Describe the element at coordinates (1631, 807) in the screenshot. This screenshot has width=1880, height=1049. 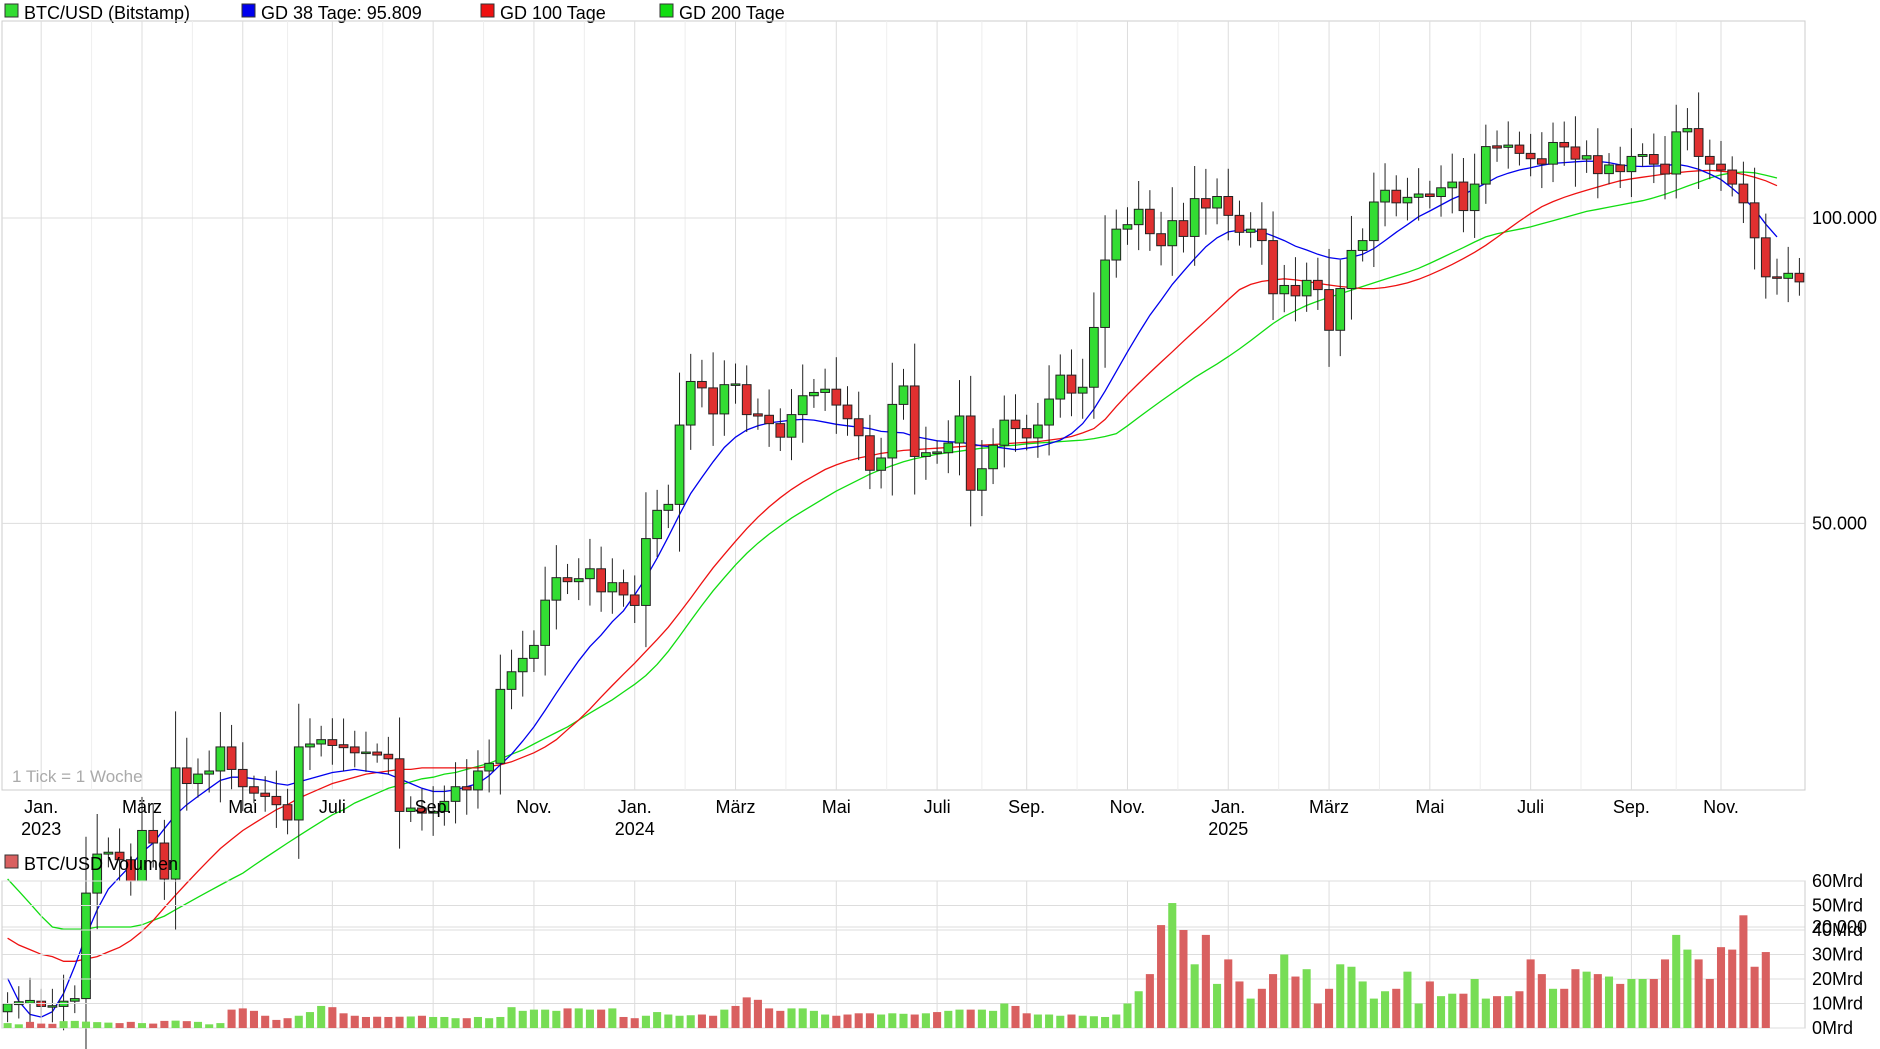
I see `xtick-label-16: Sep.` at that location.